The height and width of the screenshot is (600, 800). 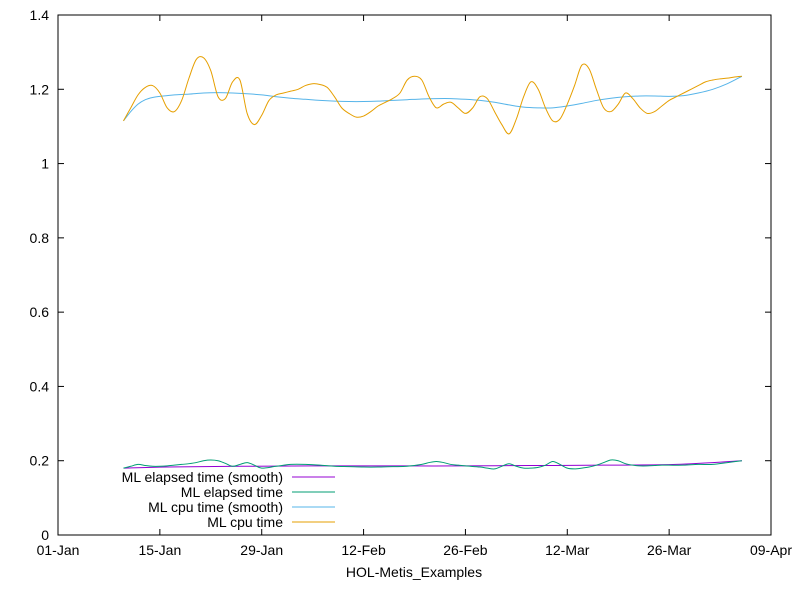 I want to click on legend-label: ML cpu time (smooth), so click(x=215, y=507).